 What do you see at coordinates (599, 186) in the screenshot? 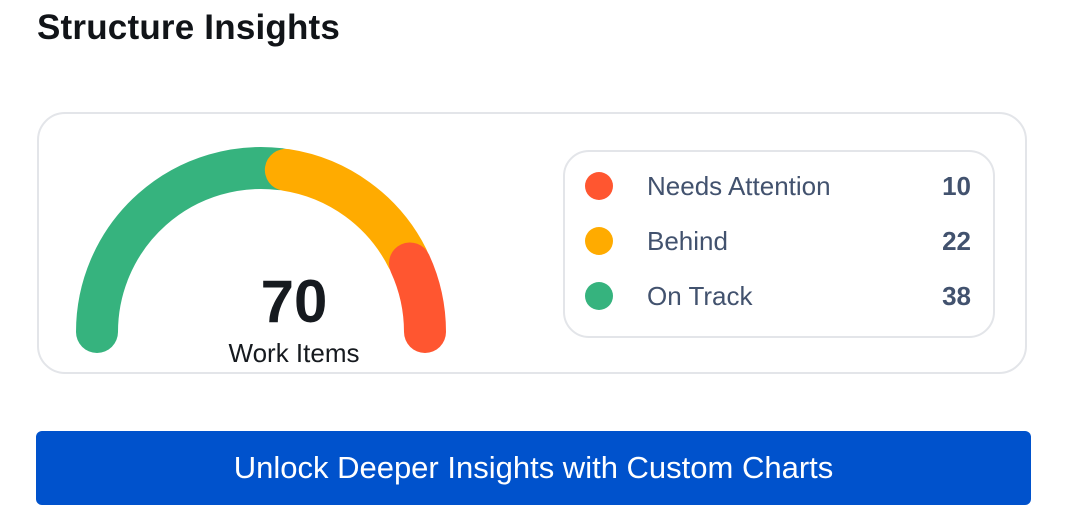
I see `needs-attention-dot-icon` at bounding box center [599, 186].